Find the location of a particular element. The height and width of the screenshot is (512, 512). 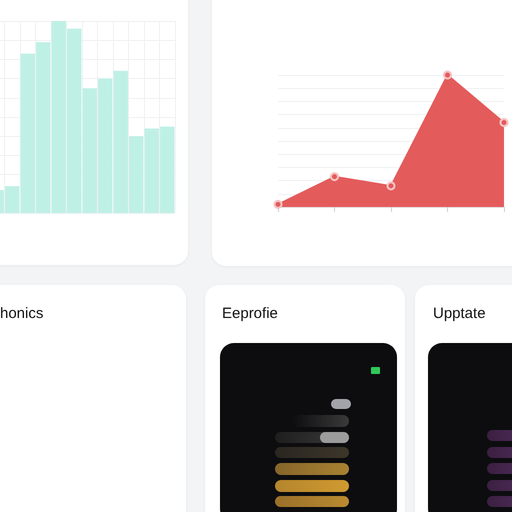

text: Eeprofie is located at coordinates (250, 314).